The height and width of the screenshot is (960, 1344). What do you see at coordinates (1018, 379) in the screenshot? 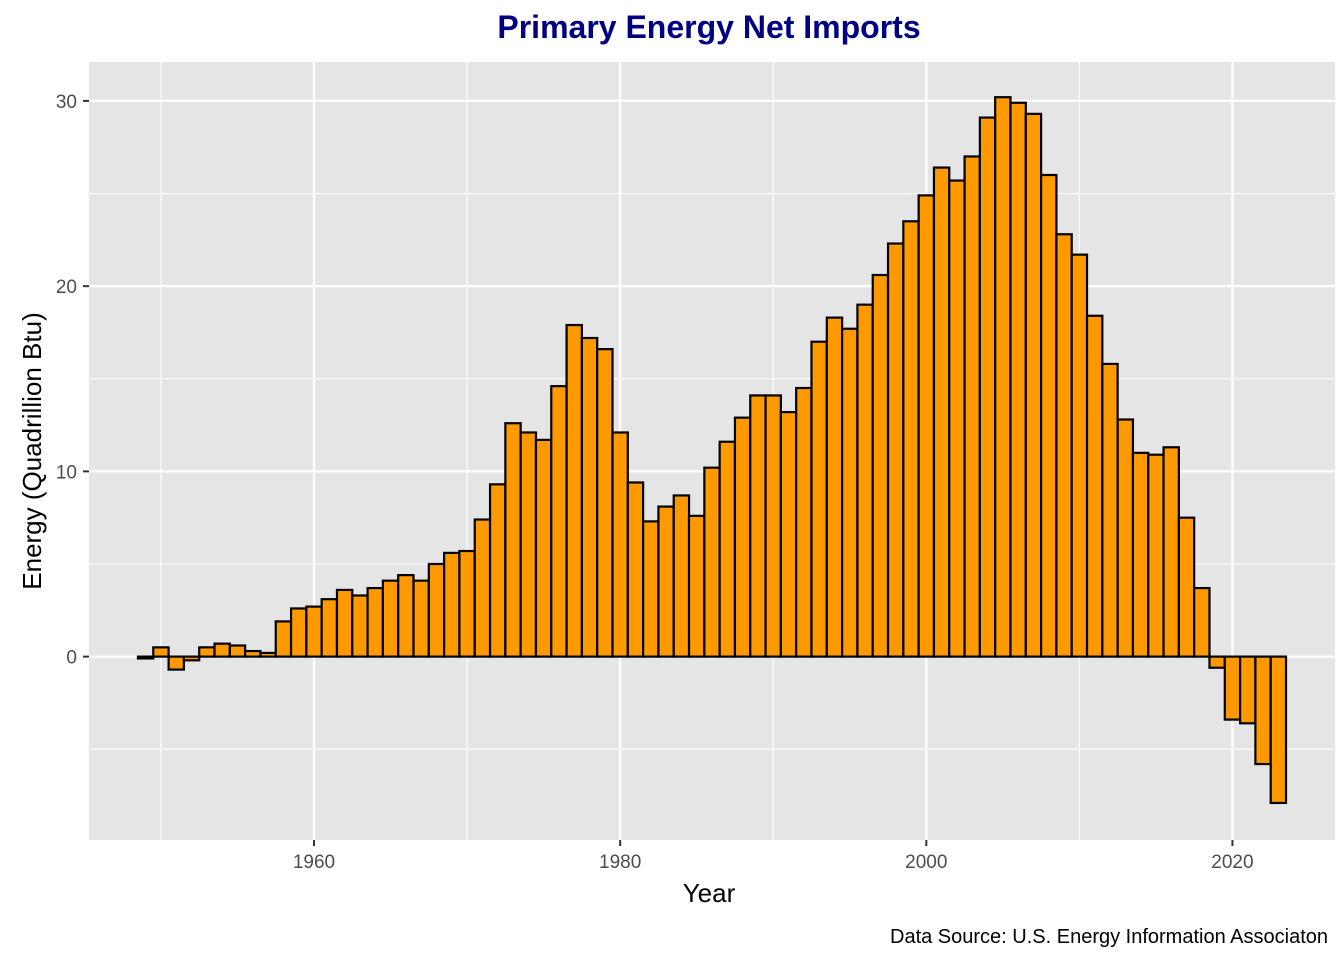
I see `bar-2006` at bounding box center [1018, 379].